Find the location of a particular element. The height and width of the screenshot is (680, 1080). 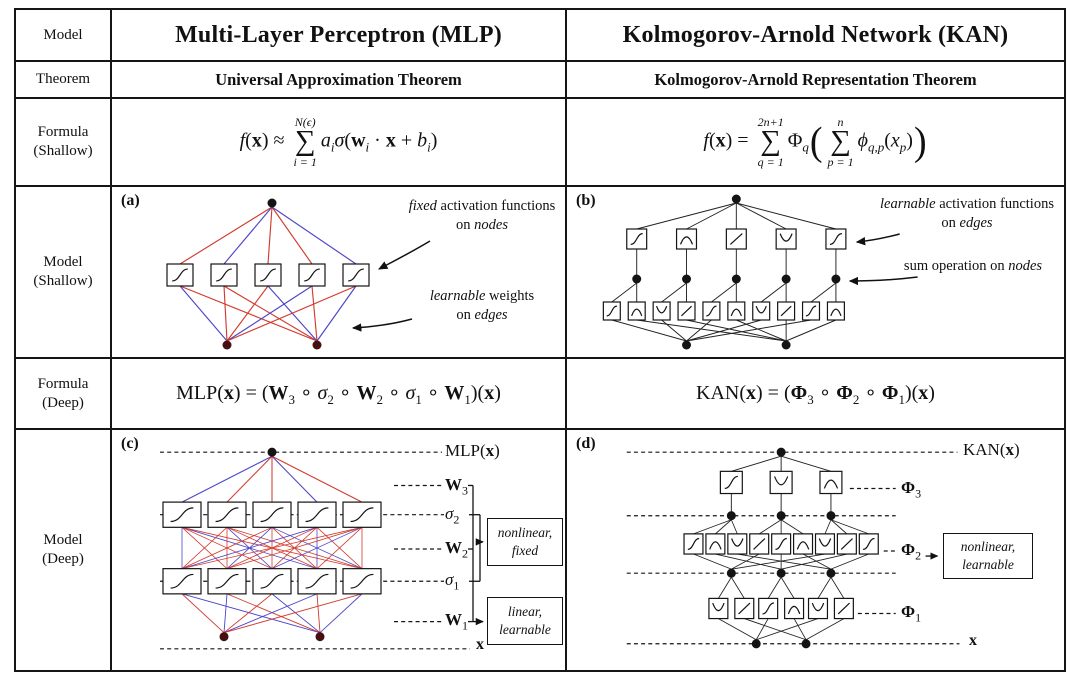

row-label-formula-deep-text: Formula (Deep) is located at coordinates (63, 394).